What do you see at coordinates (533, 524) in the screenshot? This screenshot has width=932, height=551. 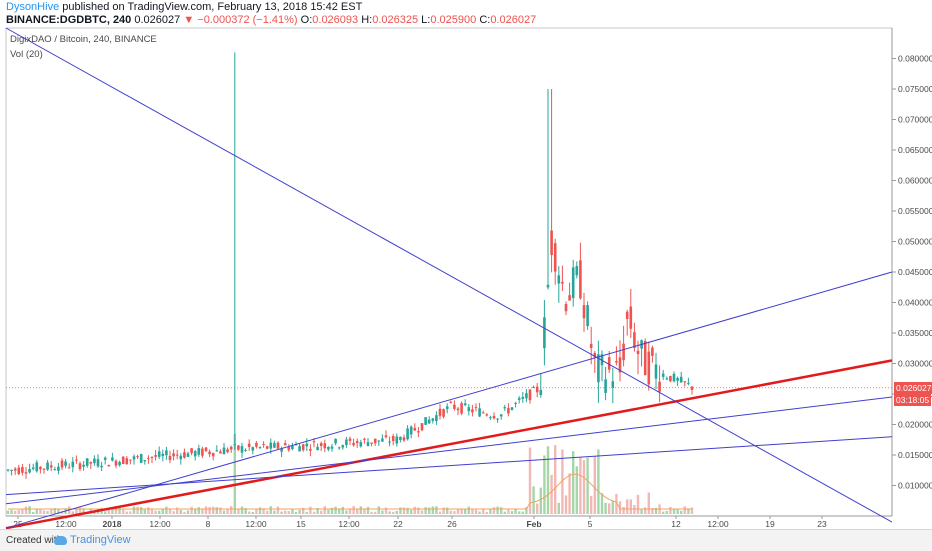 I see `x-tick-label: Feb` at bounding box center [533, 524].